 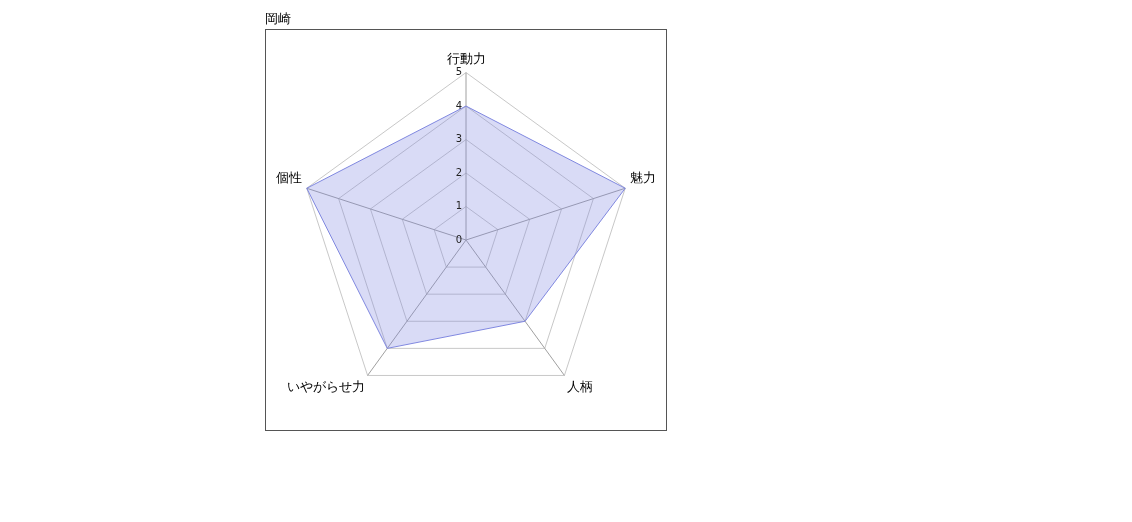 What do you see at coordinates (325, 386) in the screenshot?
I see `spoke-label: いやがらせ力` at bounding box center [325, 386].